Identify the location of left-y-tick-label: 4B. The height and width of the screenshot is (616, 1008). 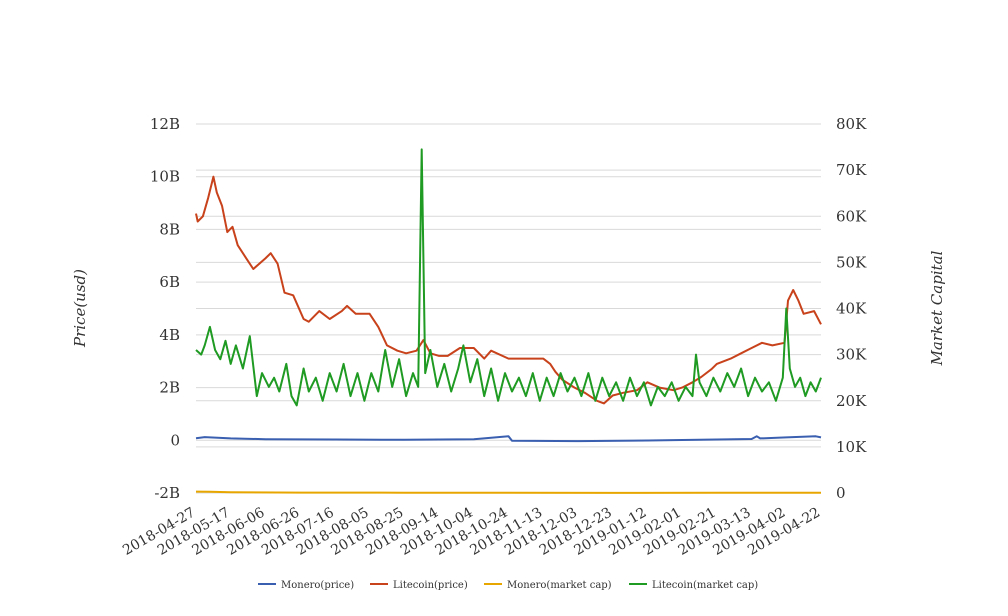
(169, 335).